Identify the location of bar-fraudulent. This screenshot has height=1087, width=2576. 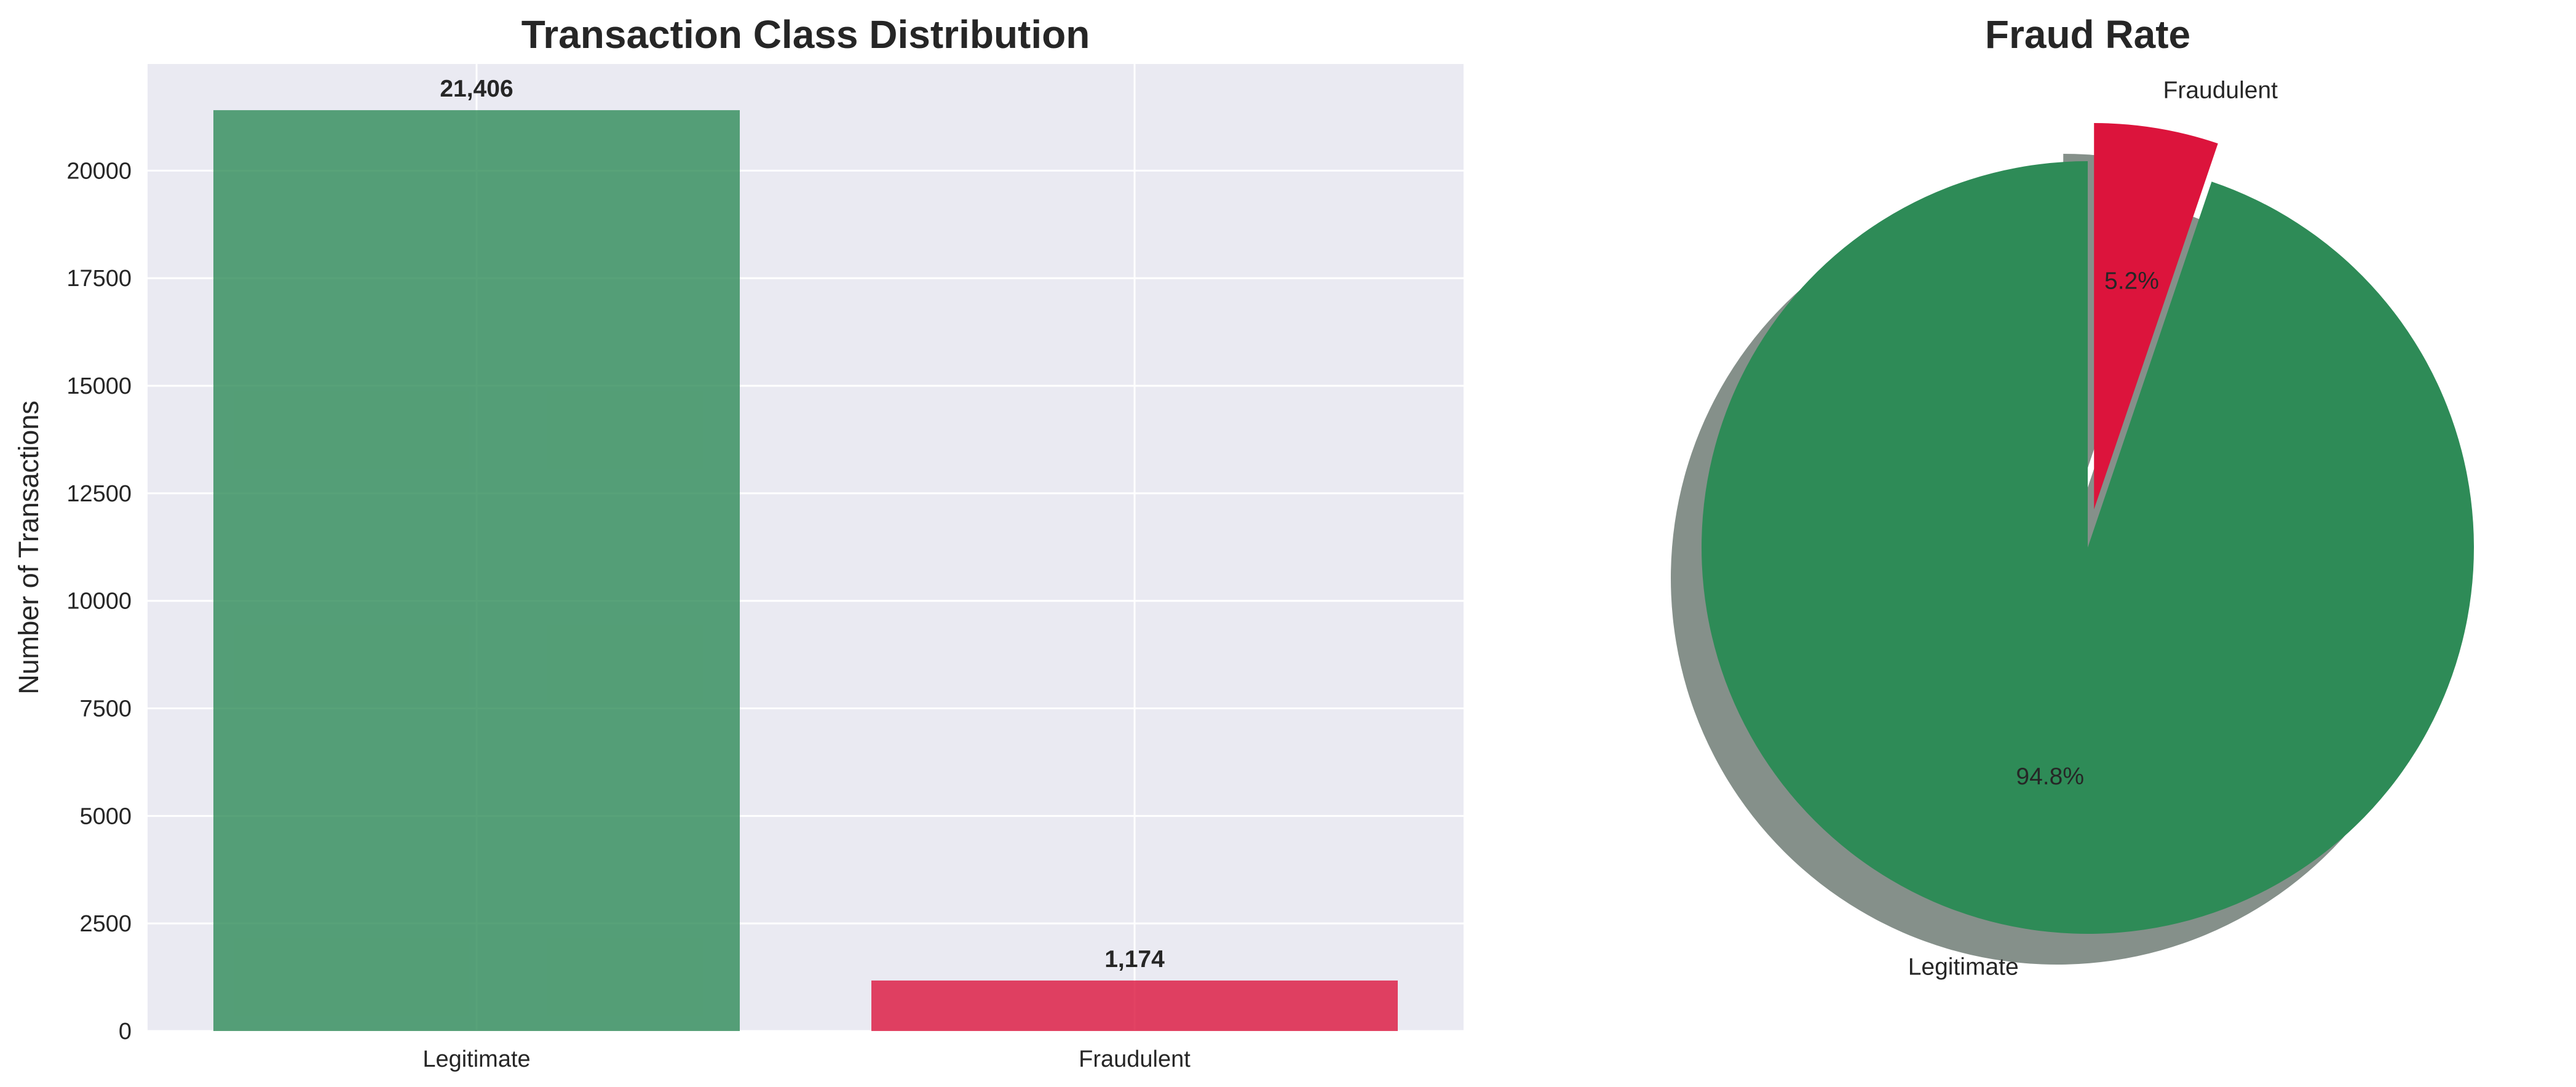
(1134, 1006).